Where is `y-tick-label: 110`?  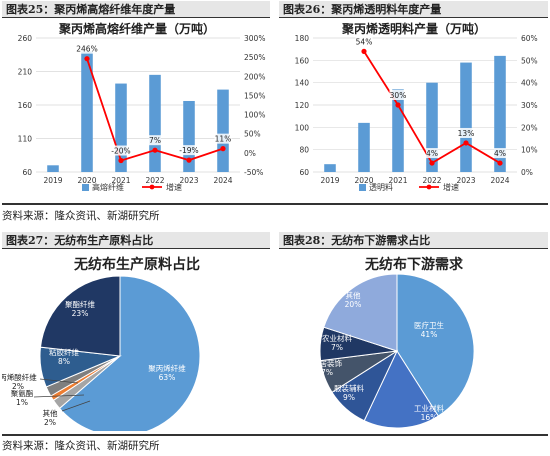 y-tick-label: 110 is located at coordinates (25, 139).